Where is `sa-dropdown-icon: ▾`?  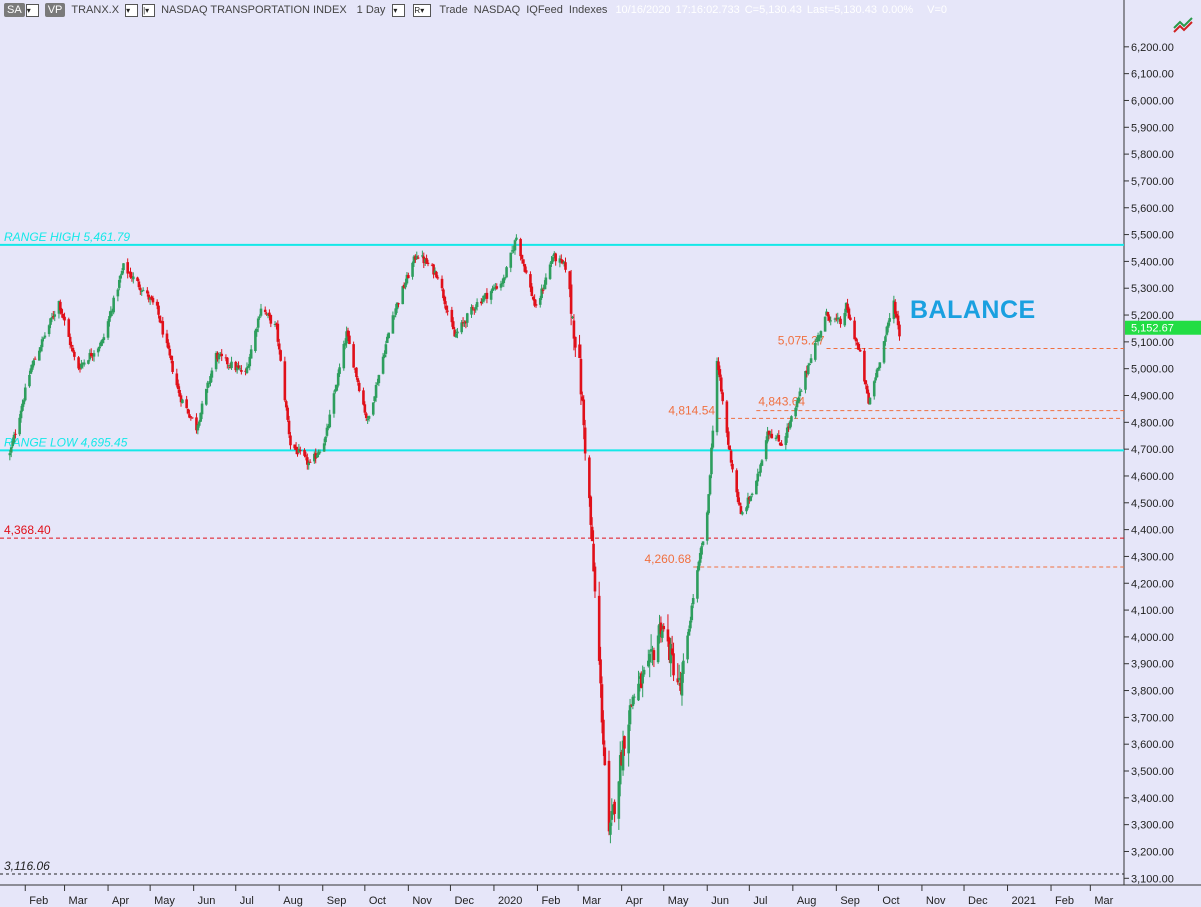 sa-dropdown-icon: ▾ is located at coordinates (32, 10).